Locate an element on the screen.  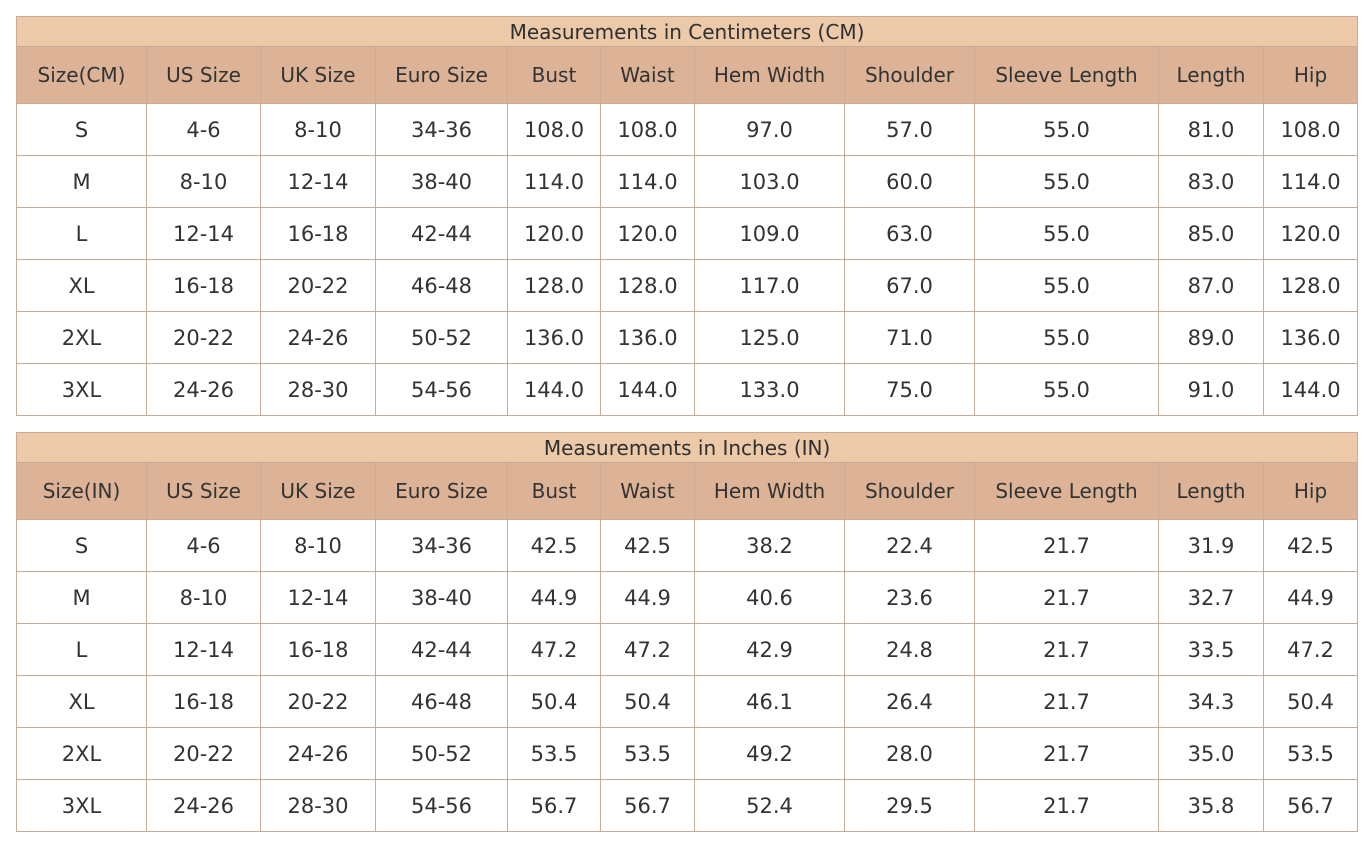
table-cell: 38.2 is located at coordinates (769, 545).